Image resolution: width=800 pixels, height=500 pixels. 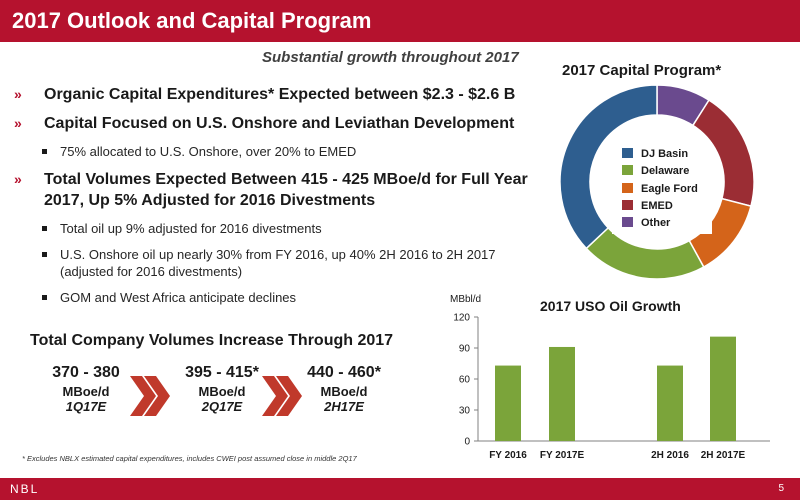 What do you see at coordinates (86, 406) in the screenshot?
I see `volume-period: 1Q17E` at bounding box center [86, 406].